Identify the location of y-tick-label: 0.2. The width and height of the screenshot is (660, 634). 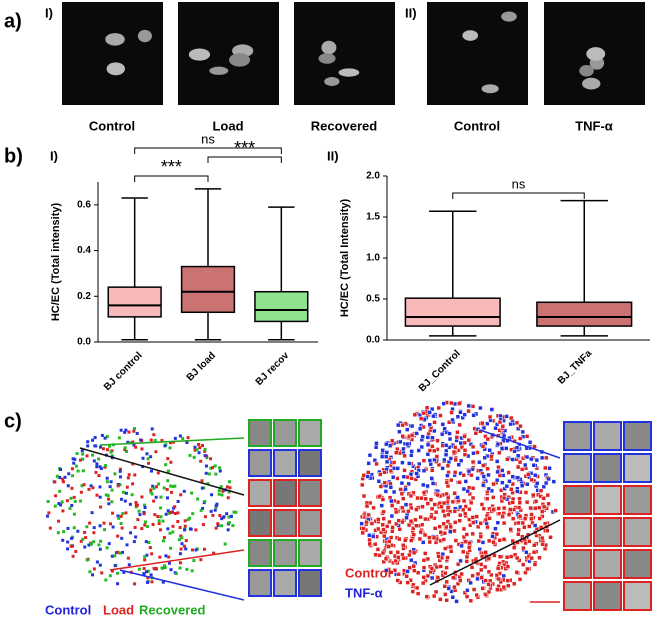
(84, 296).